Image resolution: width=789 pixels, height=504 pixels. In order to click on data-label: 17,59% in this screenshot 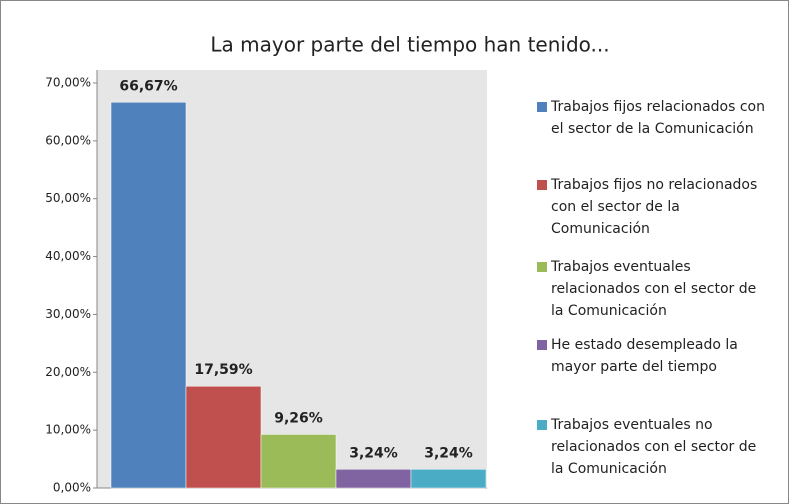, I will do `click(223, 370)`.